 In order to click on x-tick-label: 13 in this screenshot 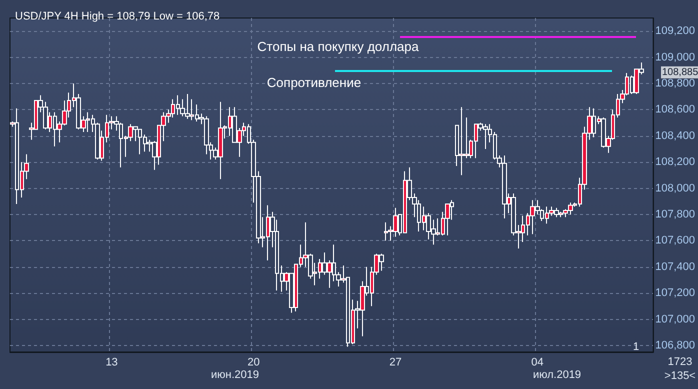, I will do `click(112, 362)`.